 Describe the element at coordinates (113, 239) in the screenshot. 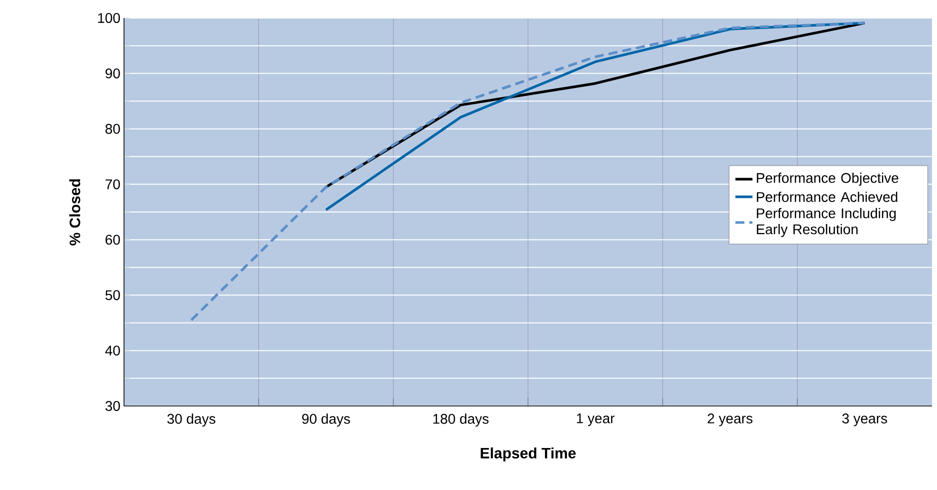

I see `y-tick-label: 60` at that location.